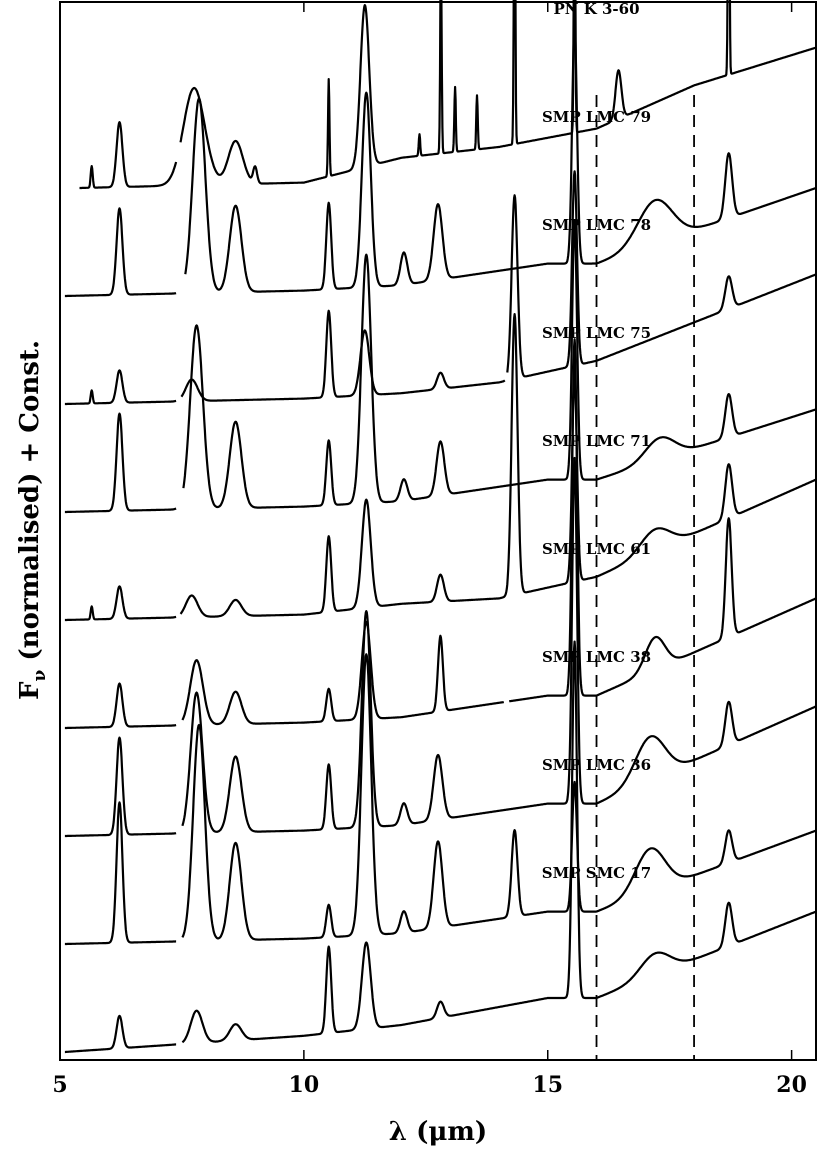 Image resolution: width=831 pixels, height=1150 pixels. What do you see at coordinates (791, 1085) in the screenshot?
I see `x-tick-label: 20` at bounding box center [791, 1085].